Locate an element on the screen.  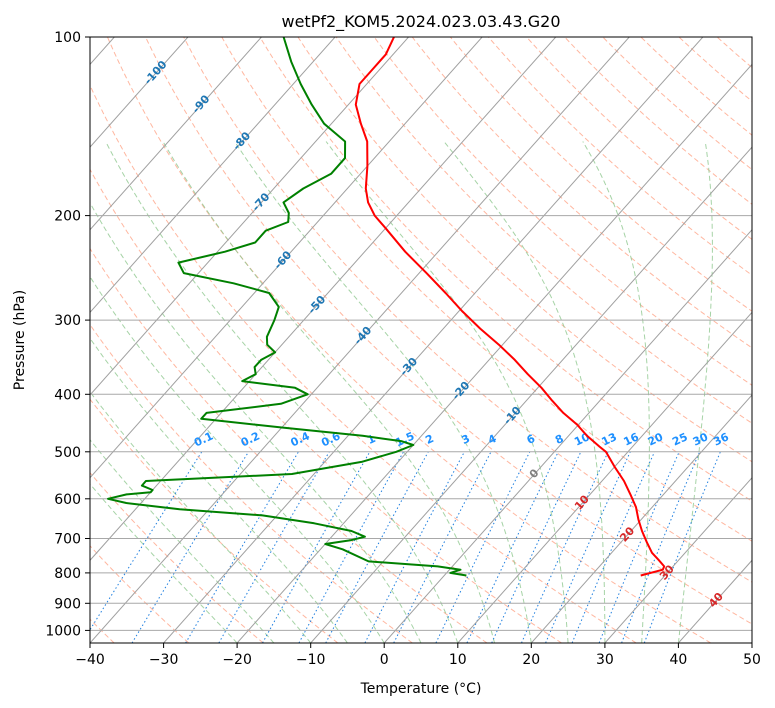
x-axis-label: Temperature (°C) is located at coordinates (421, 689).